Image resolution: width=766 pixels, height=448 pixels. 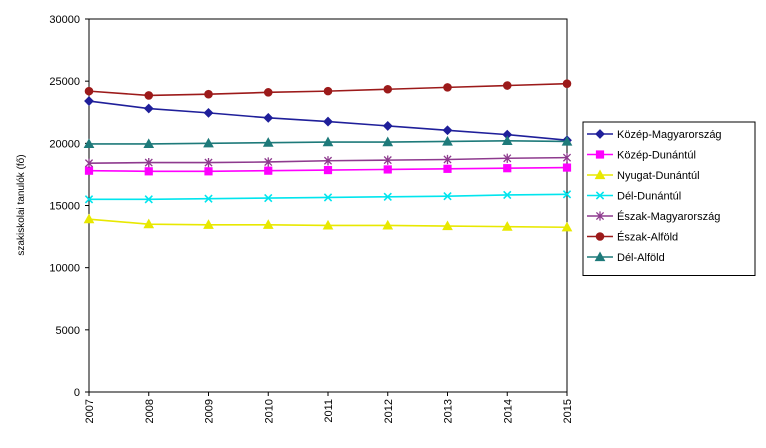 I want to click on x-tick-label: 2009, so click(x=210, y=411).